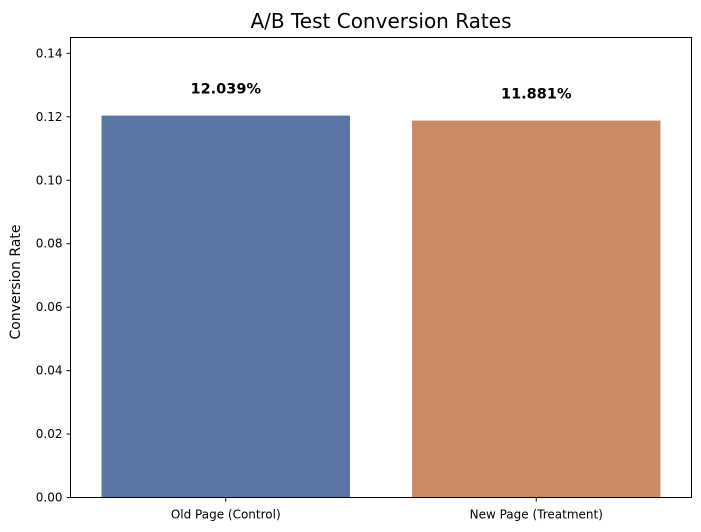  Describe the element at coordinates (49, 53) in the screenshot. I see `y-tick-label: 0.14` at that location.